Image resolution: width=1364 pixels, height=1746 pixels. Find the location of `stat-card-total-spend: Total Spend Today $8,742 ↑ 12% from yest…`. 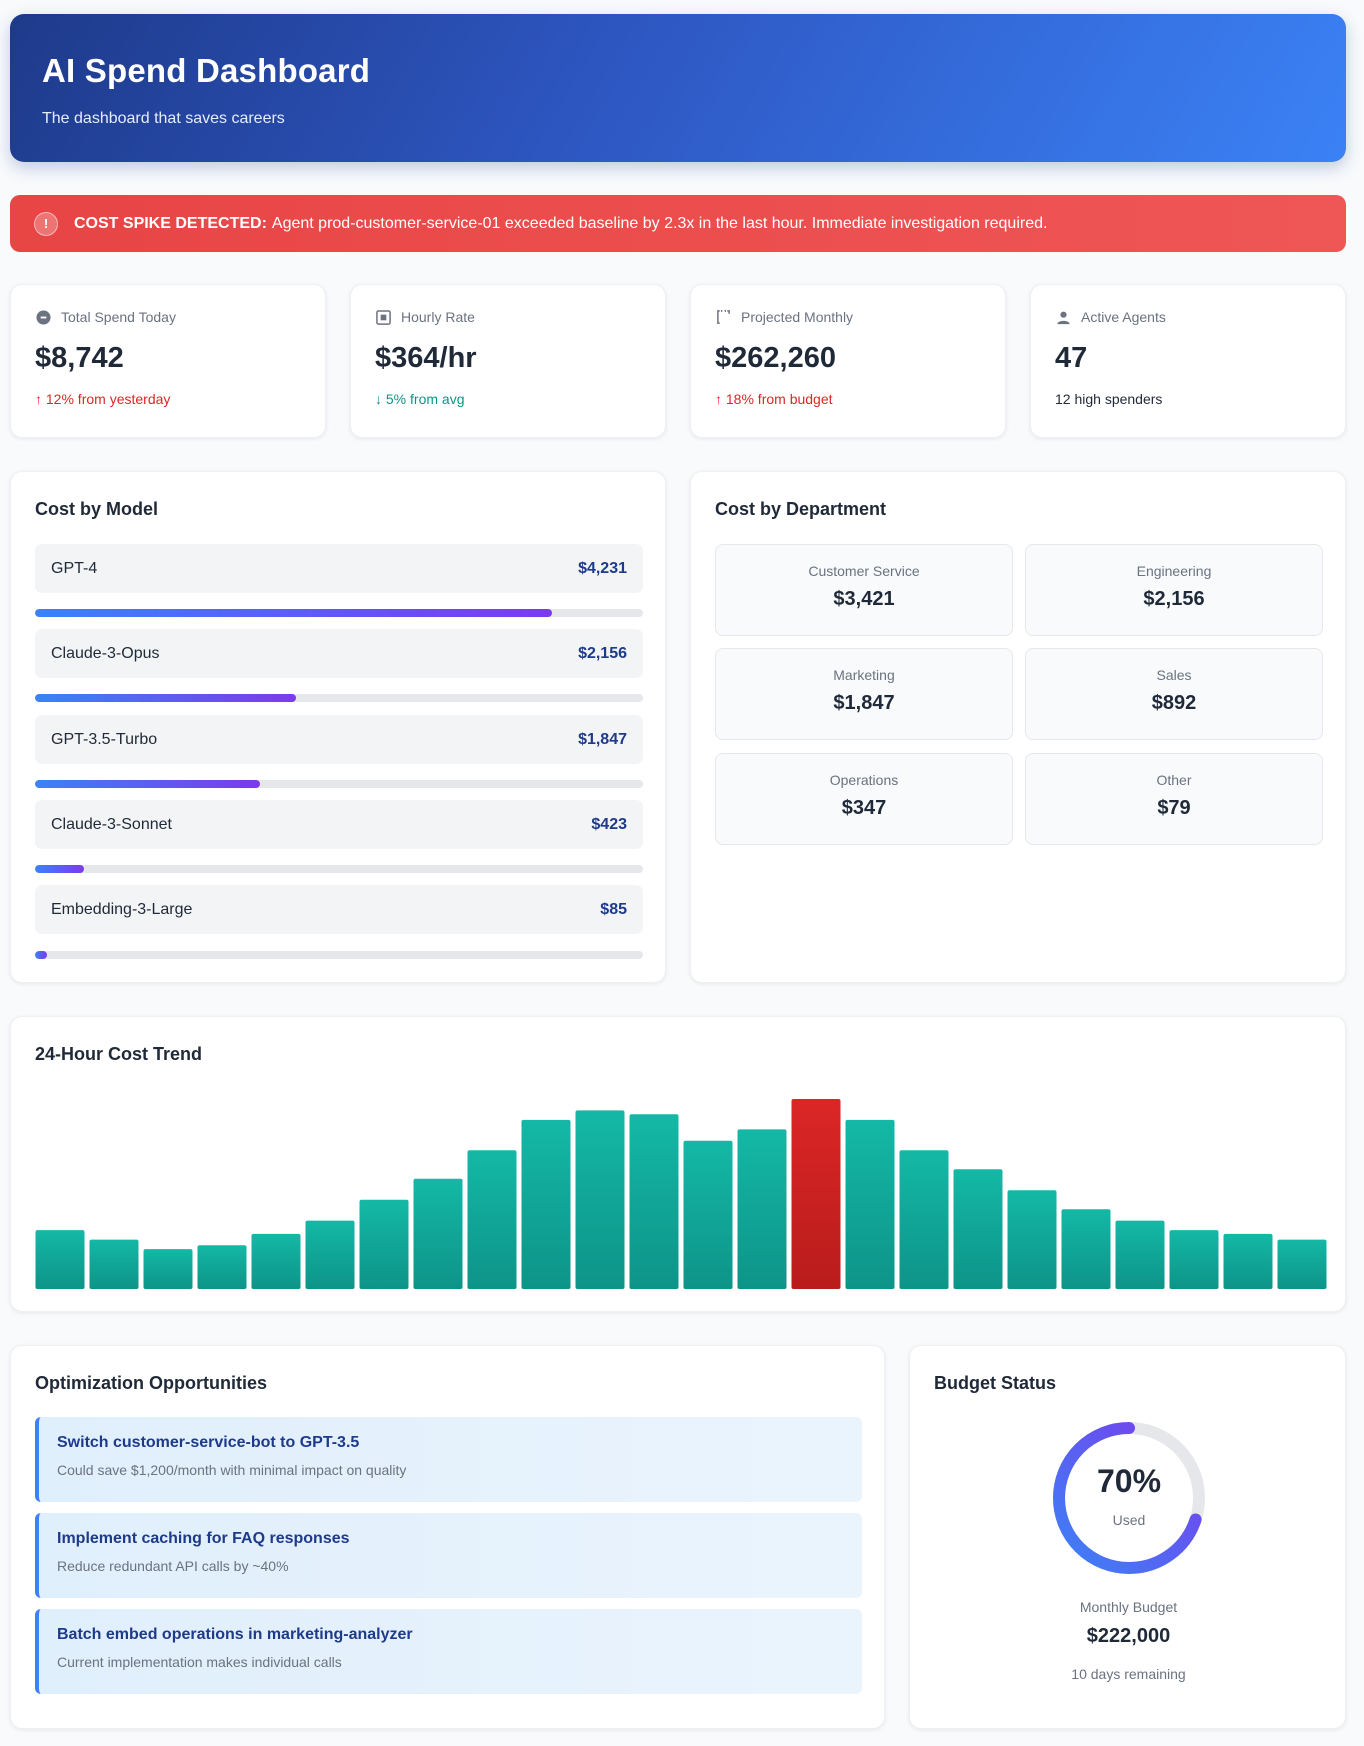

stat-card-total-spend: Total Spend Today $8,742 ↑ 12% from yest… is located at coordinates (168, 361).